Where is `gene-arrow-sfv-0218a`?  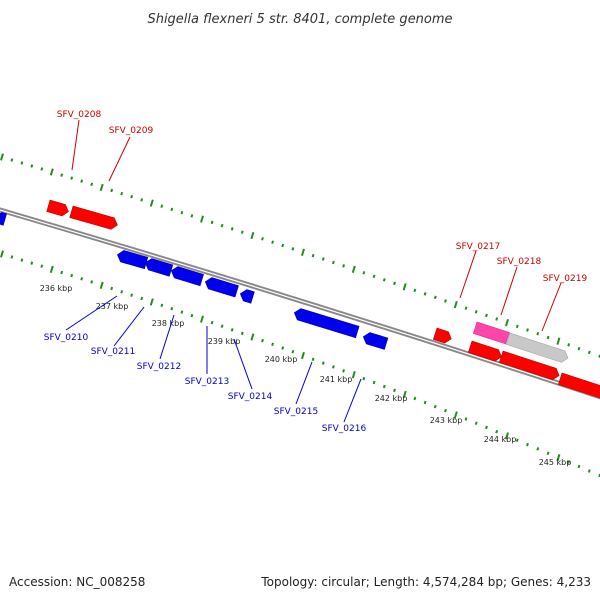
gene-arrow-sfv-0218a is located at coordinates (491, 333).